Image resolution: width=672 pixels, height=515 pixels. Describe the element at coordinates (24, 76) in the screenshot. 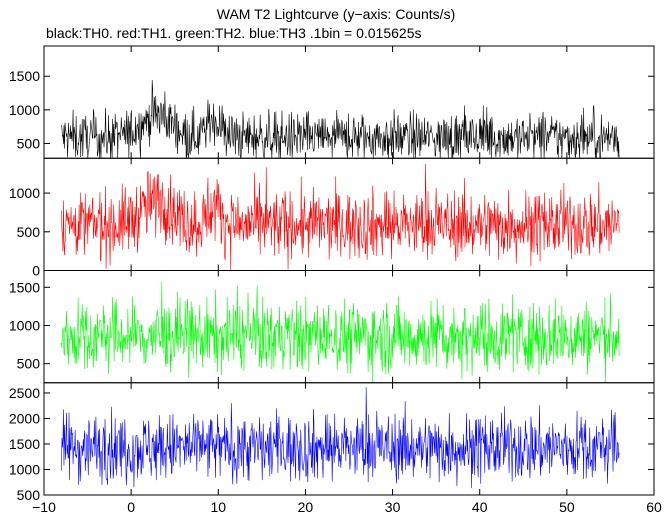

I see `y-tick-label-TH0-1500: 1500` at that location.